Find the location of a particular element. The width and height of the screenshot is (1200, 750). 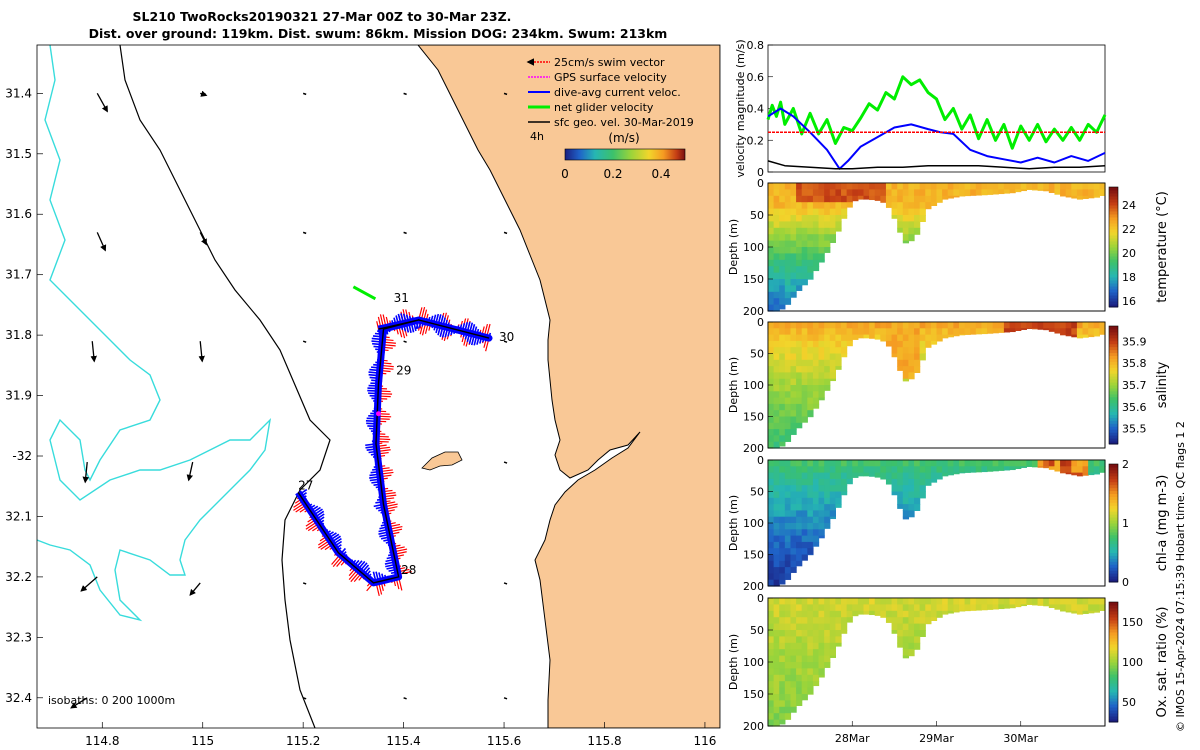

heatmap-colorbar-tick: 35.7 is located at coordinates (1134, 385).